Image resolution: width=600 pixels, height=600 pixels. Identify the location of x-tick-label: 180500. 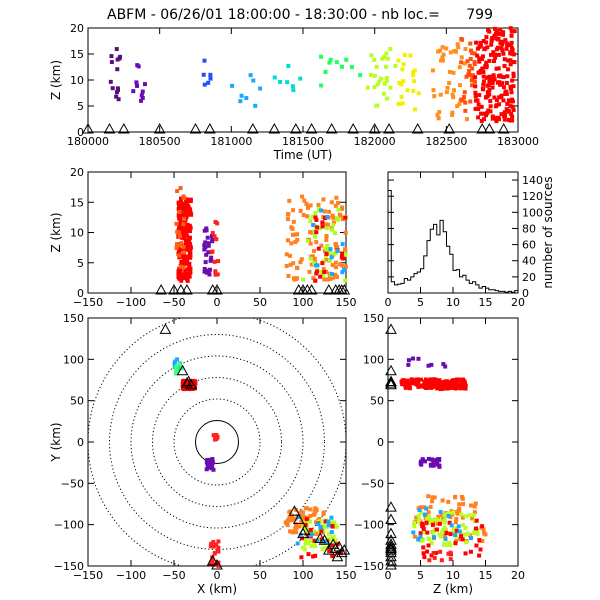
(160, 141).